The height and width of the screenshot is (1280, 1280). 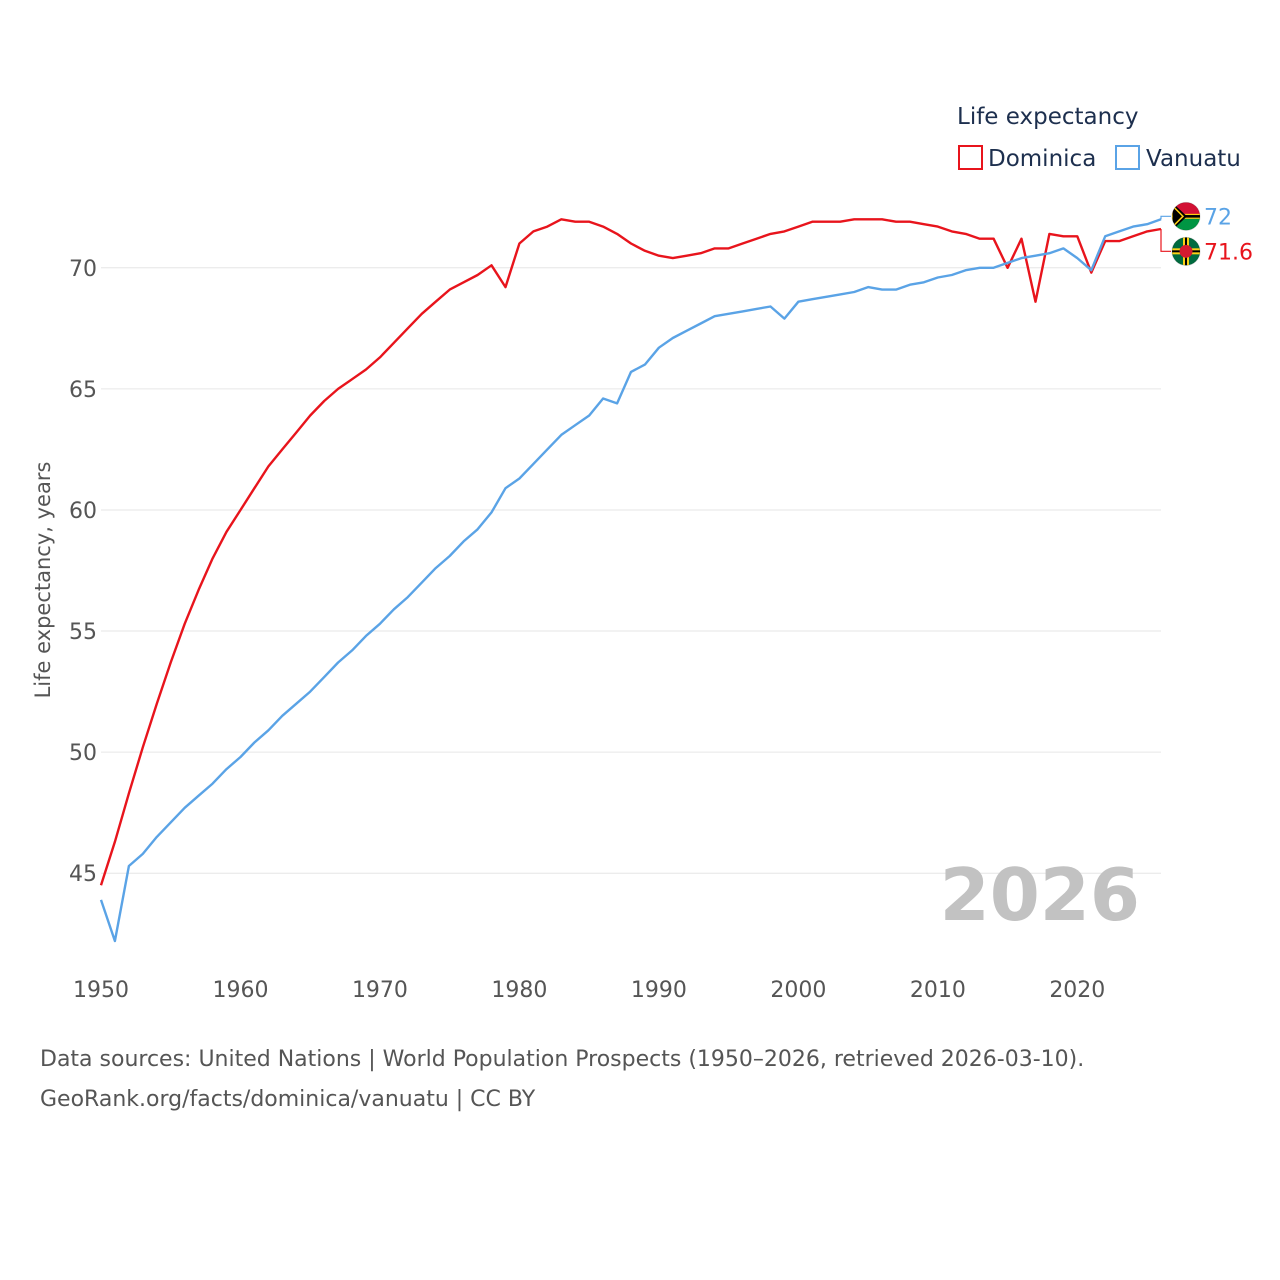 What do you see at coordinates (240, 990) in the screenshot?
I see `x-tick-label: 1960` at bounding box center [240, 990].